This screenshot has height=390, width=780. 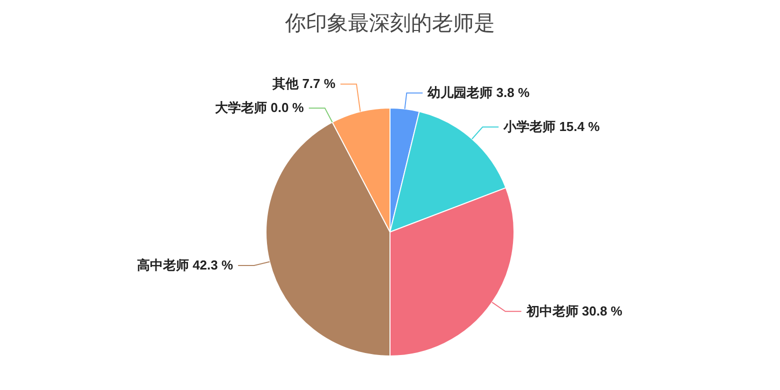 What do you see at coordinates (389, 23) in the screenshot?
I see `chart-title: 你印象最深刻的老师是` at bounding box center [389, 23].